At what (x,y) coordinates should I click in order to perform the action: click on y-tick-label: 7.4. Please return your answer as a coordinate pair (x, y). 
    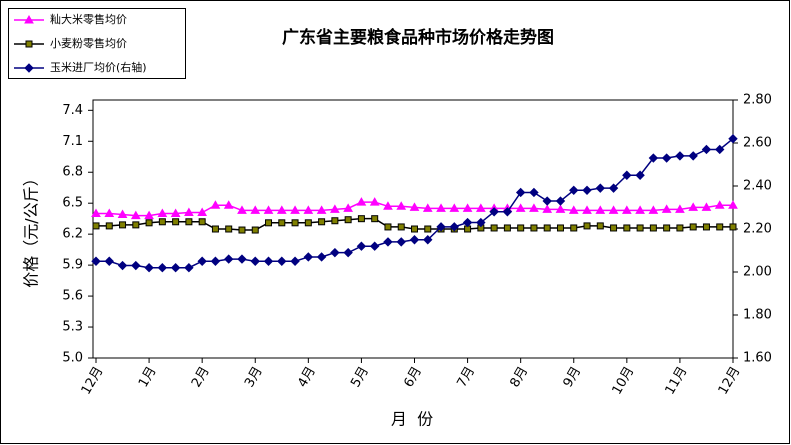
    Looking at the image, I should click on (72, 110).